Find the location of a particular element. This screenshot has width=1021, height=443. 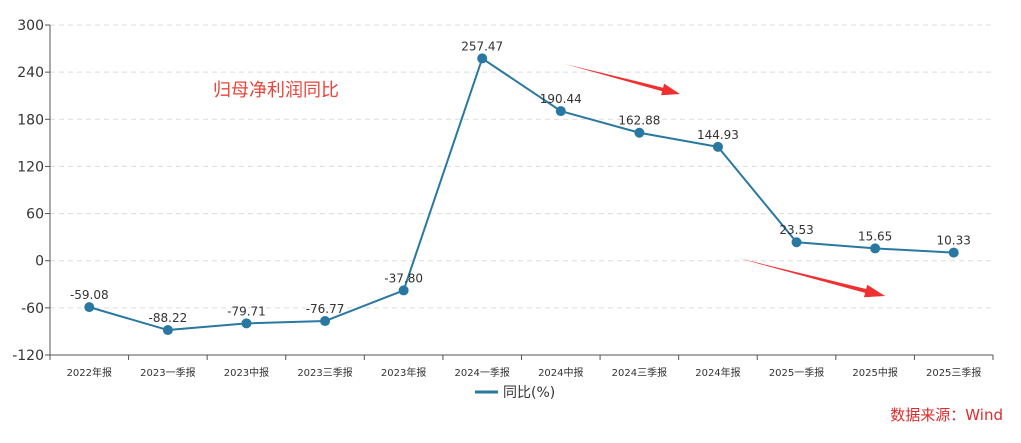

data-label: -76.77 is located at coordinates (325, 309).